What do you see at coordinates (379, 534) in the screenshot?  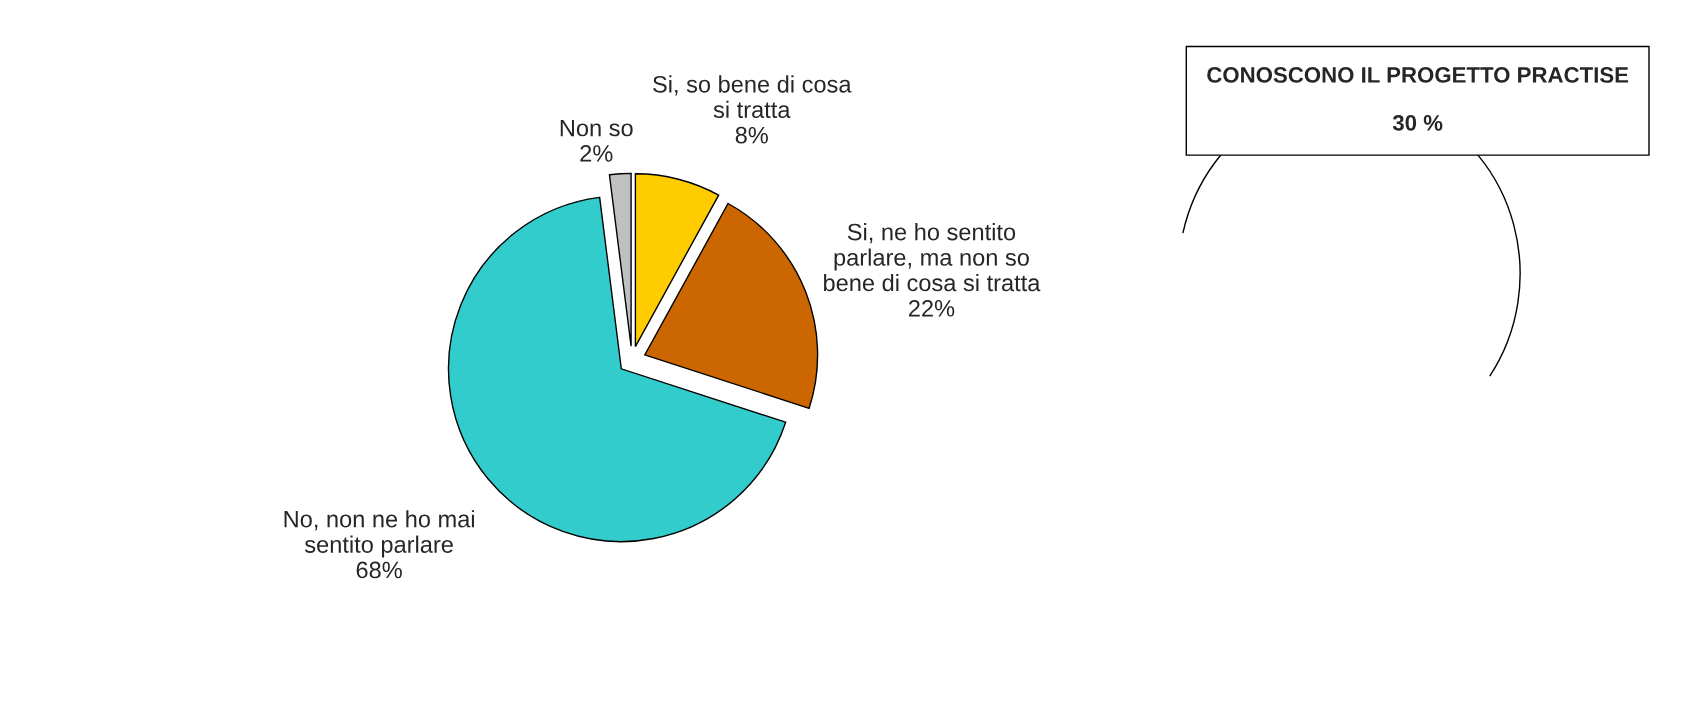 I see `slice-label: No, non ne ho mai sentito parlare` at bounding box center [379, 534].